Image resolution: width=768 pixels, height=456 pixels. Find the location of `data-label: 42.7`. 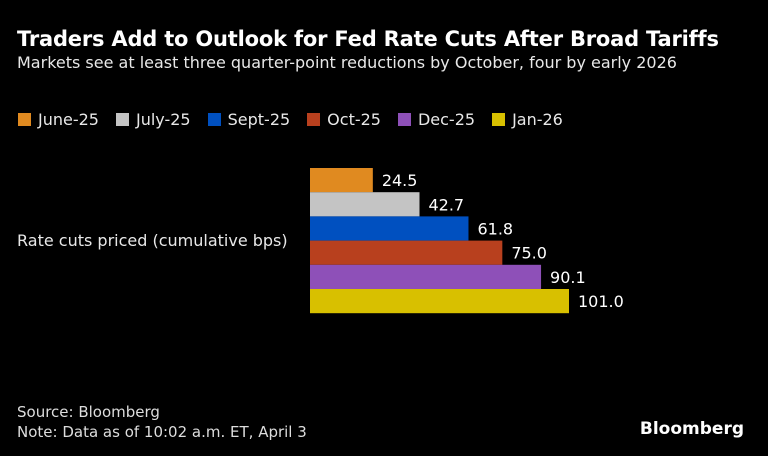

data-label: 42.7 is located at coordinates (446, 204).